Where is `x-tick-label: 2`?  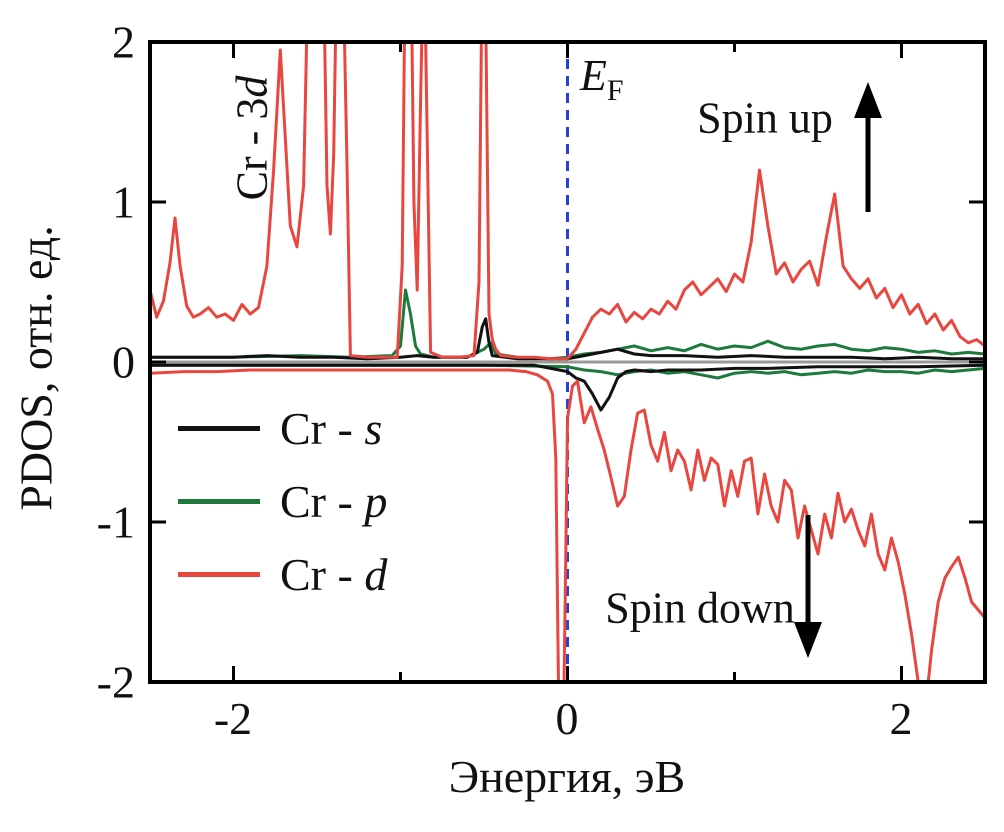 x-tick-label: 2 is located at coordinates (901, 718).